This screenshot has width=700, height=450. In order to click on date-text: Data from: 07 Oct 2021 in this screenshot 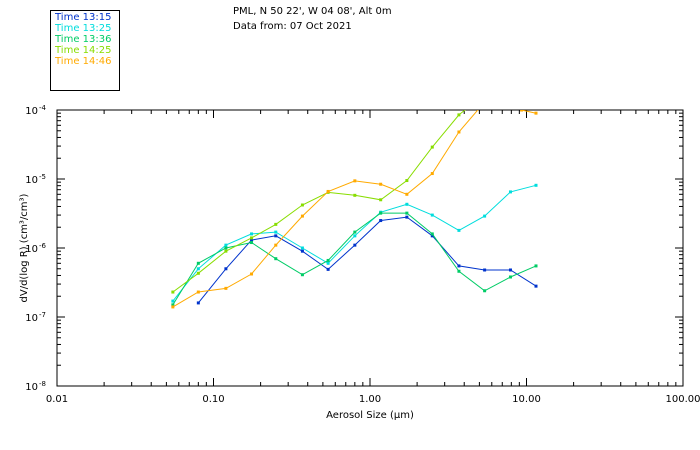, I will do `click(292, 26)`.